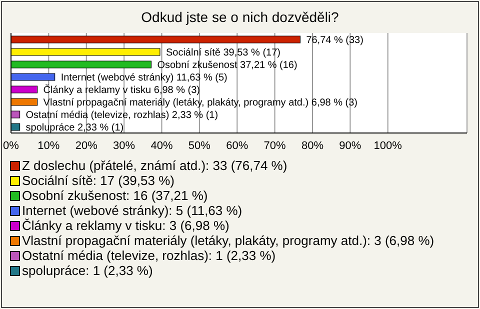  Describe the element at coordinates (275, 146) in the screenshot. I see `x-tick-label: 70%` at that location.